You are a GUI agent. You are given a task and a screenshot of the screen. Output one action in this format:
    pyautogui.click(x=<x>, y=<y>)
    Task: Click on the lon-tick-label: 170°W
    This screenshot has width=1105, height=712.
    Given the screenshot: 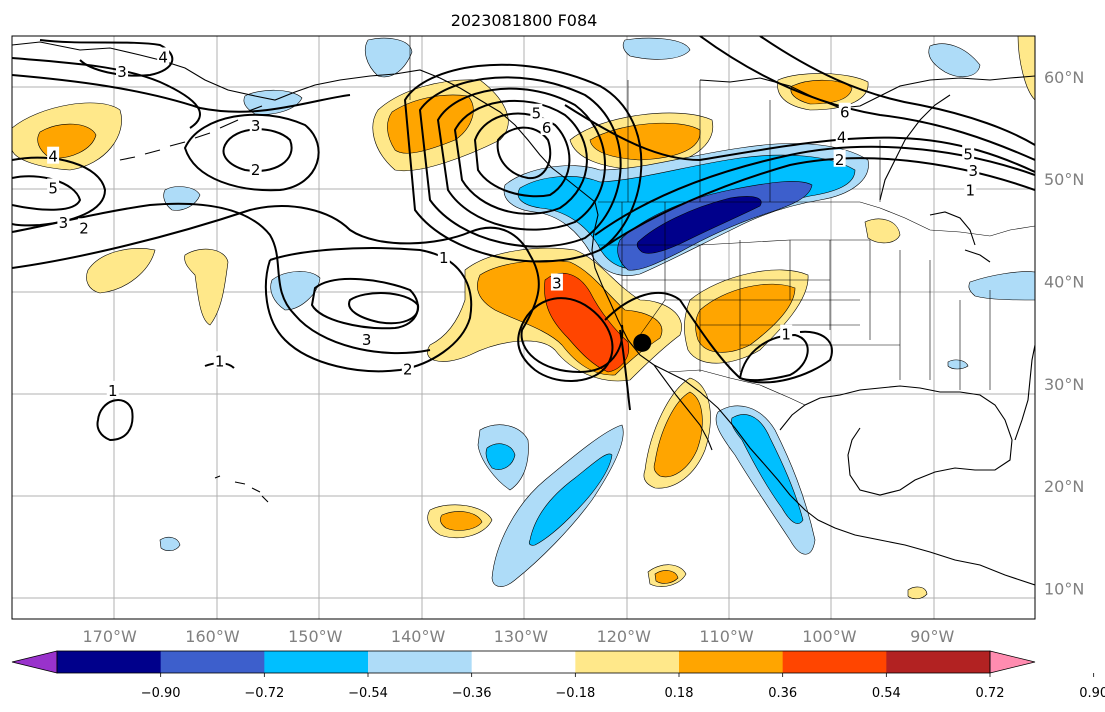 What is the action you would take?
    pyautogui.click(x=109, y=636)
    